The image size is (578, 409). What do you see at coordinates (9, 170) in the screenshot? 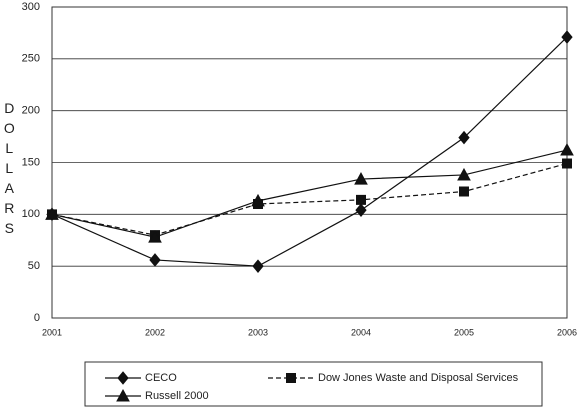
I see `y-axis-label: DOLLARS` at bounding box center [9, 170].